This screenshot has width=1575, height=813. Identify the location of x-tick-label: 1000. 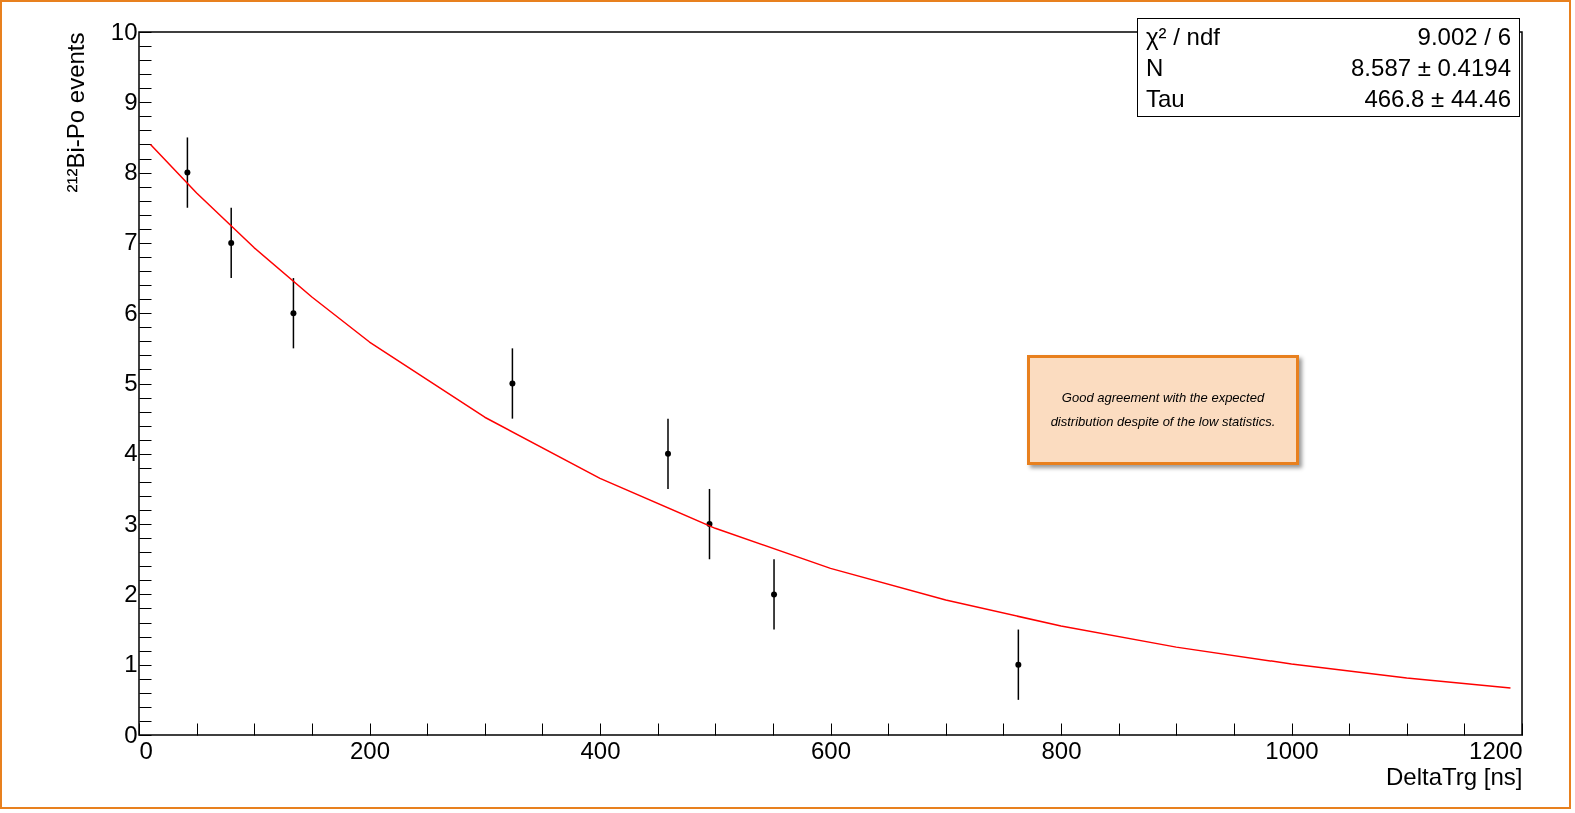
(1292, 750).